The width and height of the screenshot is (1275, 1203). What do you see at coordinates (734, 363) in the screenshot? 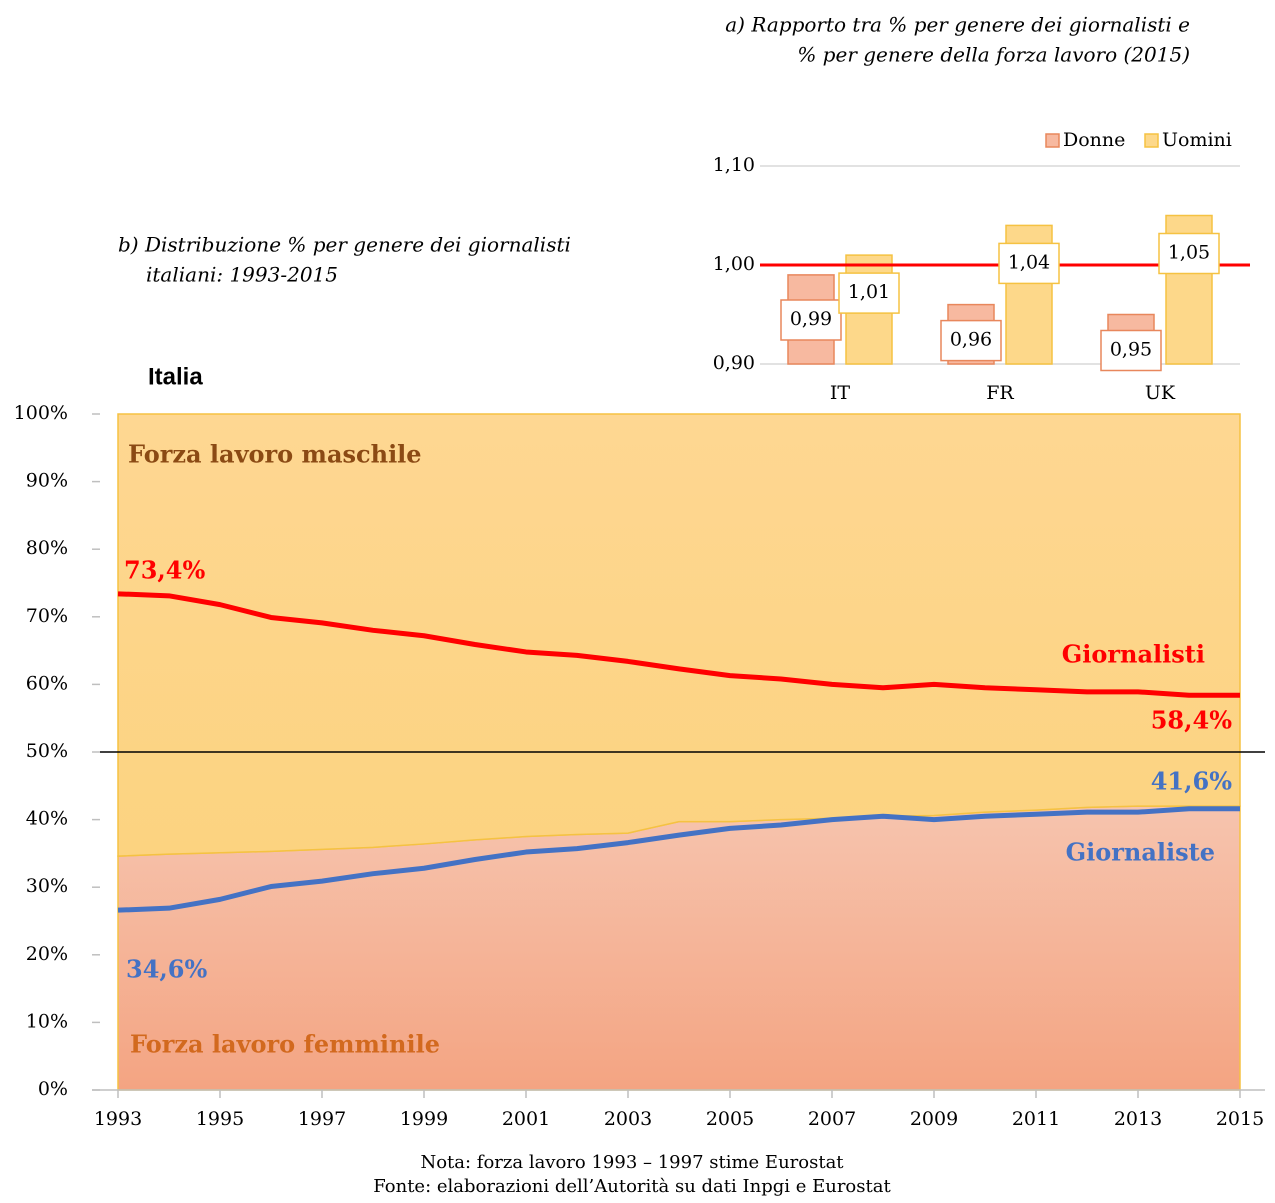
I see `y-tick-label: 0,90` at bounding box center [734, 363].